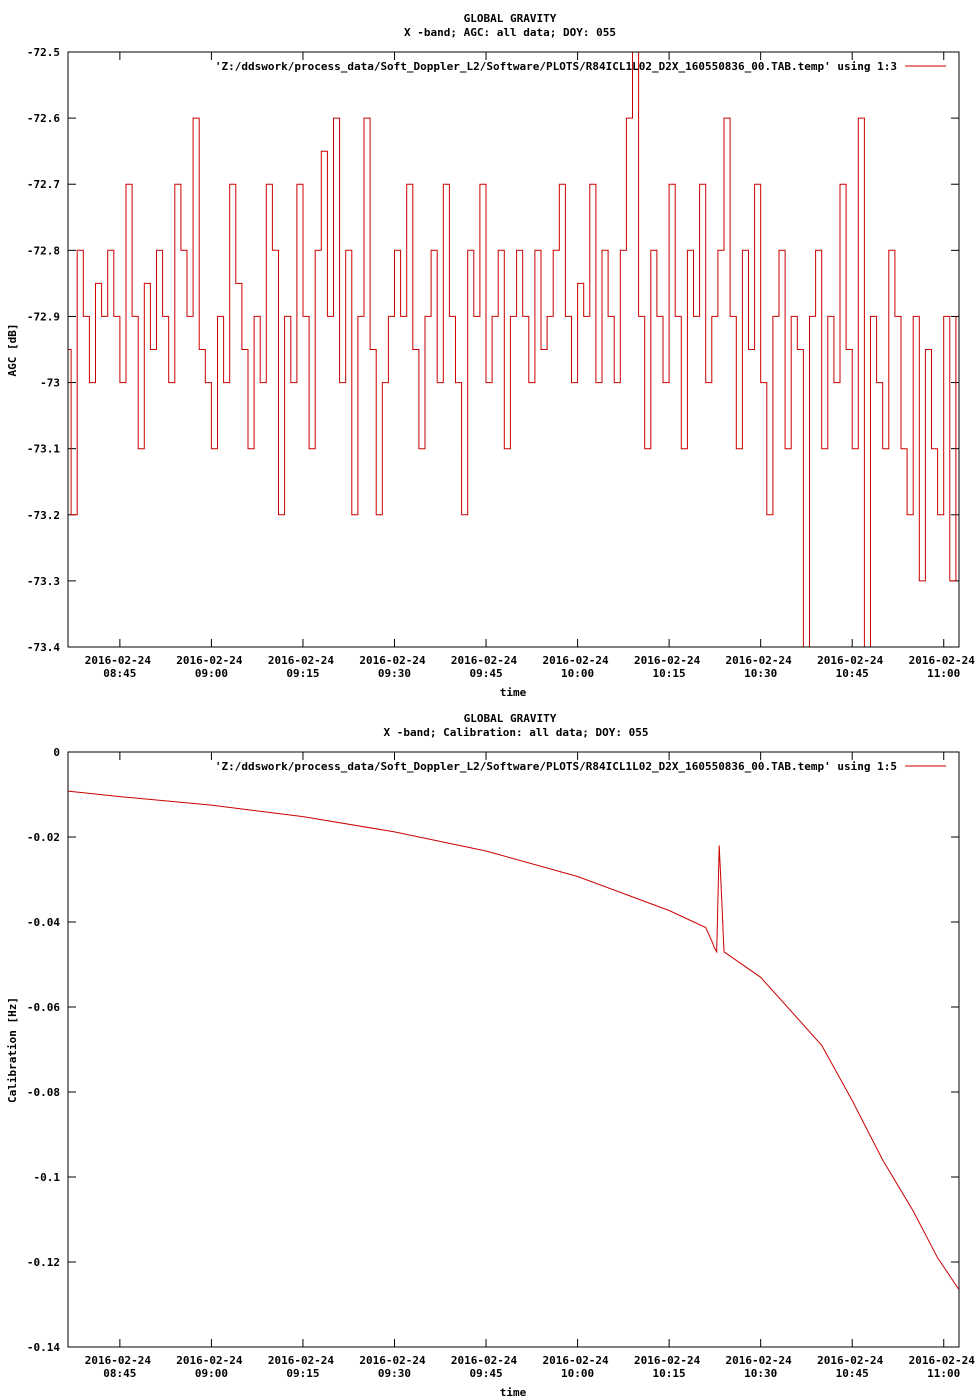 This screenshot has height=1400, width=980. What do you see at coordinates (56, 752) in the screenshot?
I see `chart-cal-ytick-label: 0` at bounding box center [56, 752].